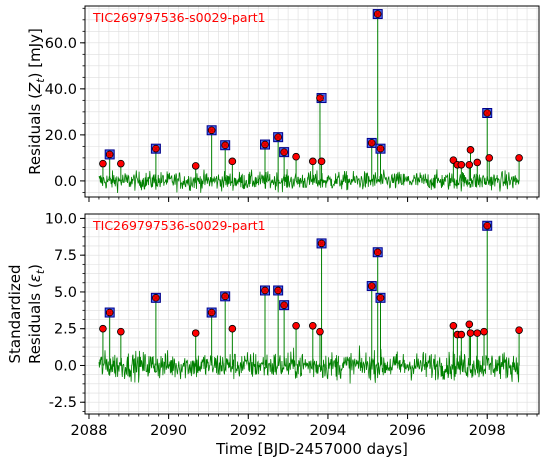 This screenshot has height=465, width=558. Describe the element at coordinates (248, 431) in the screenshot. I see `x-tick-label: 2092` at that location.